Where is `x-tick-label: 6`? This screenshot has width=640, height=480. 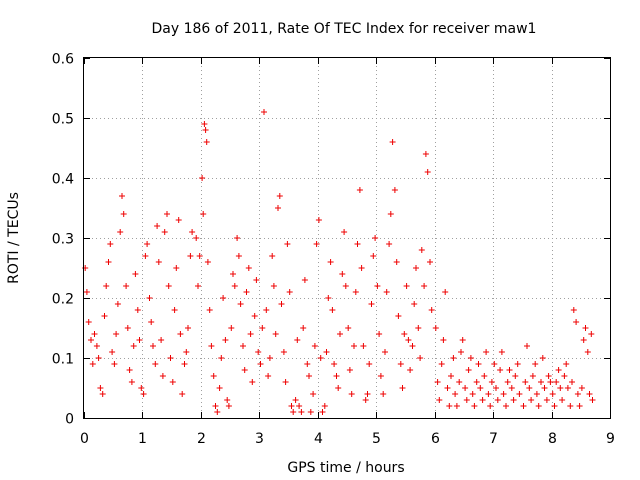
x-tick-label: 6 is located at coordinates (435, 439).